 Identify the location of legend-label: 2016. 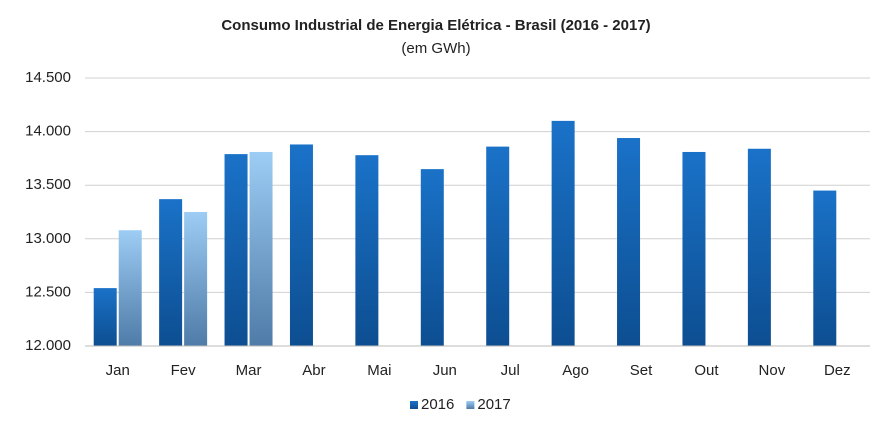
(437, 404).